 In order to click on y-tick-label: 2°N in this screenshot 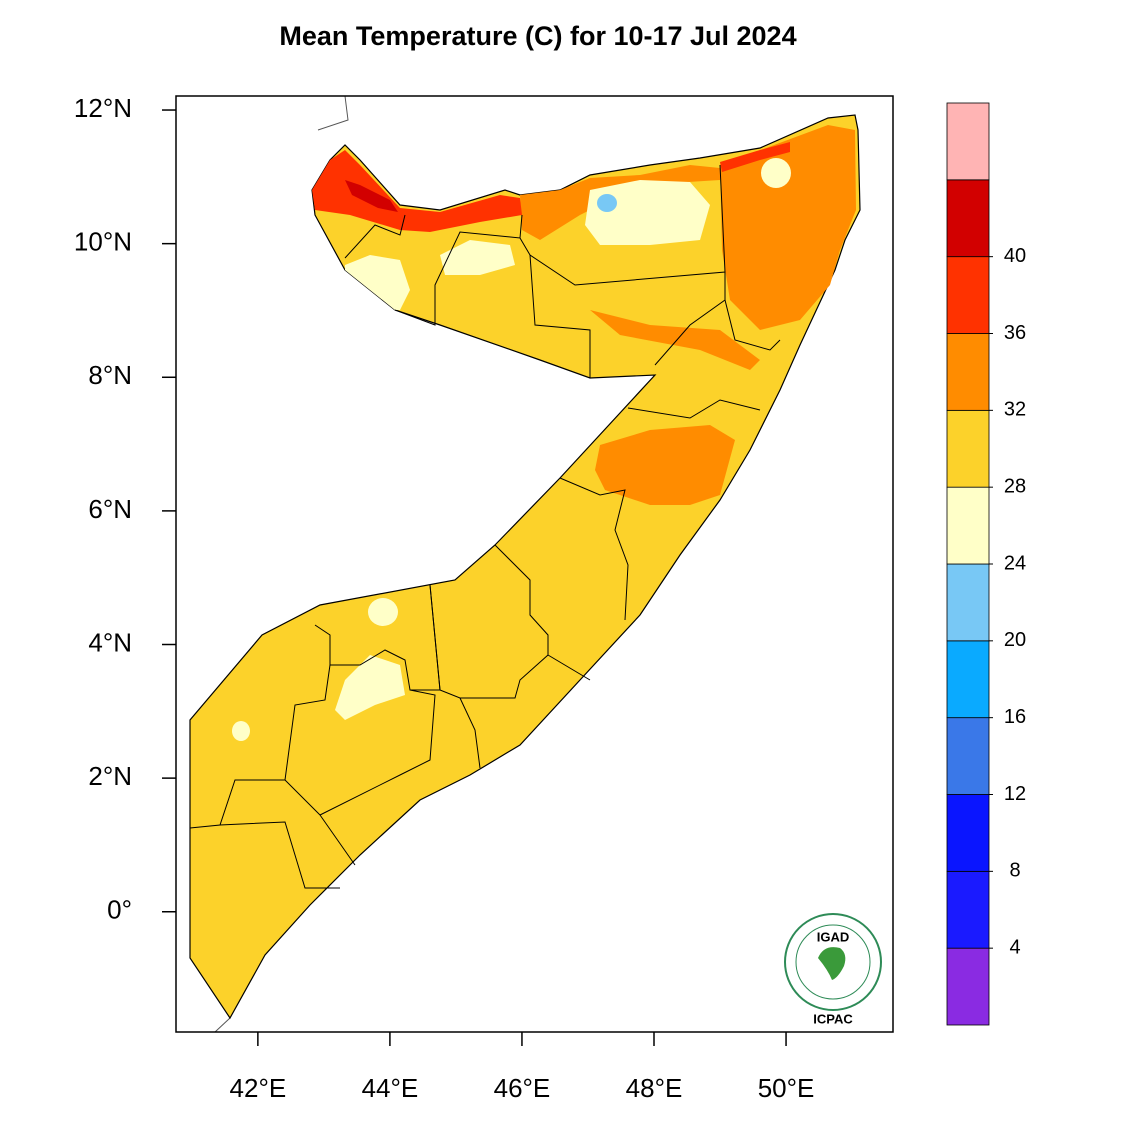, I will do `click(110, 776)`.